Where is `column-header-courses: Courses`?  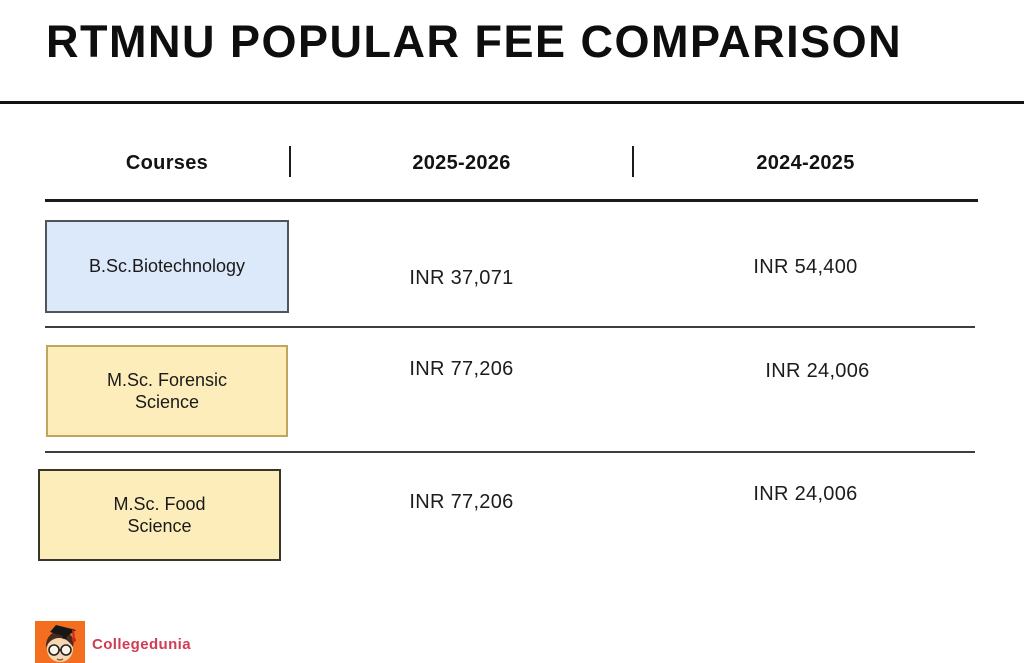 column-header-courses: Courses is located at coordinates (167, 162).